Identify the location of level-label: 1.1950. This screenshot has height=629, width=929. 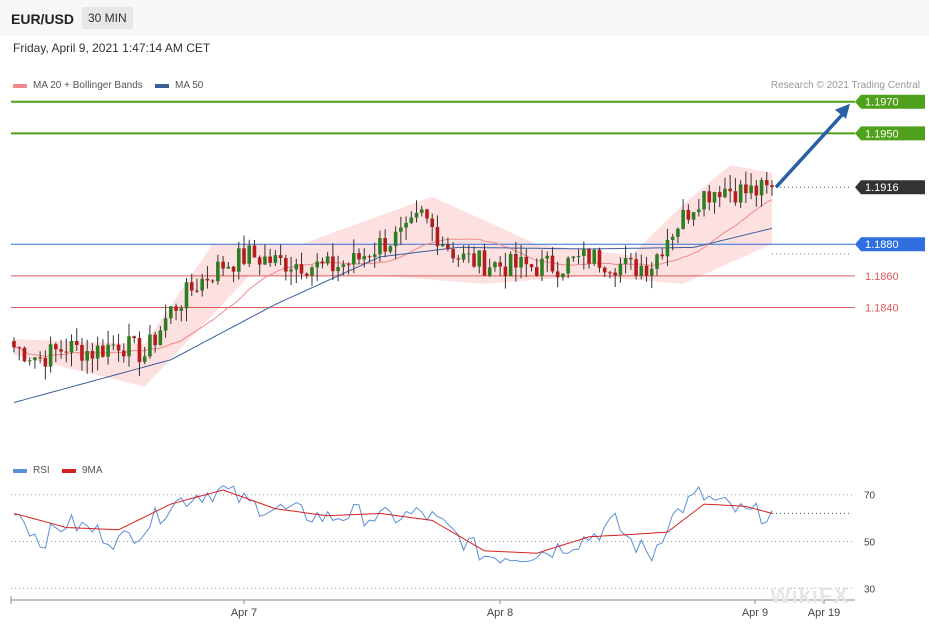
(882, 134).